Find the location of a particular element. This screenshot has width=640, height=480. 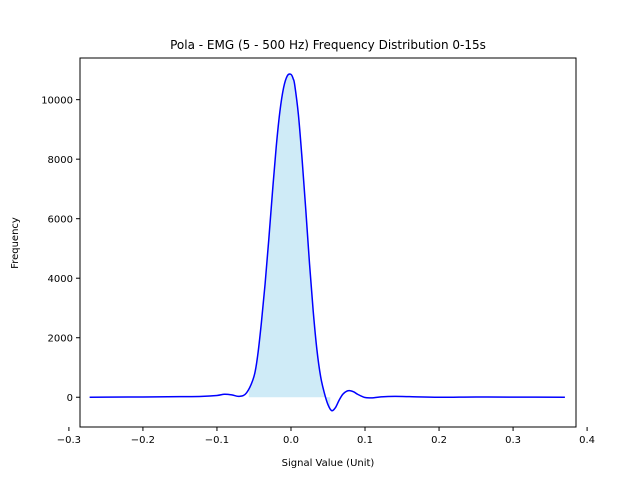

y-tick-label: 6000 is located at coordinates (60, 220).